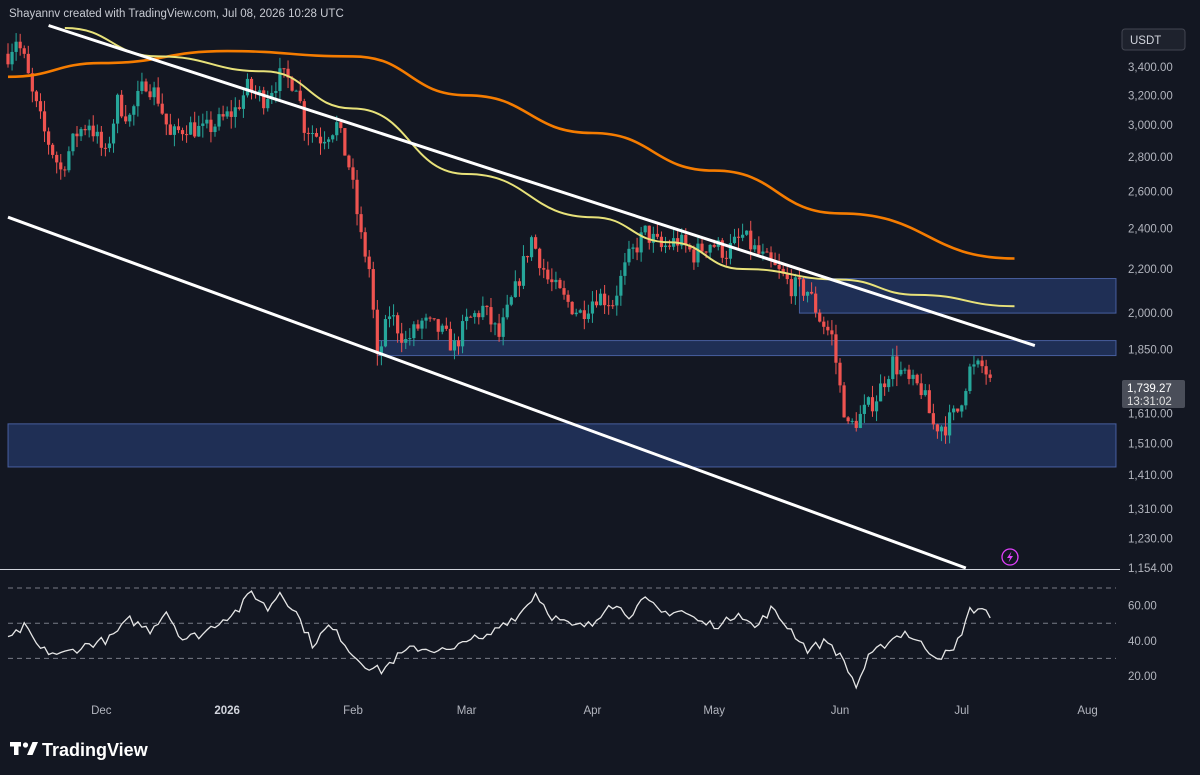 The width and height of the screenshot is (1200, 775). Describe the element at coordinates (79, 750) in the screenshot. I see `tradingview-logo: TradingView` at that location.